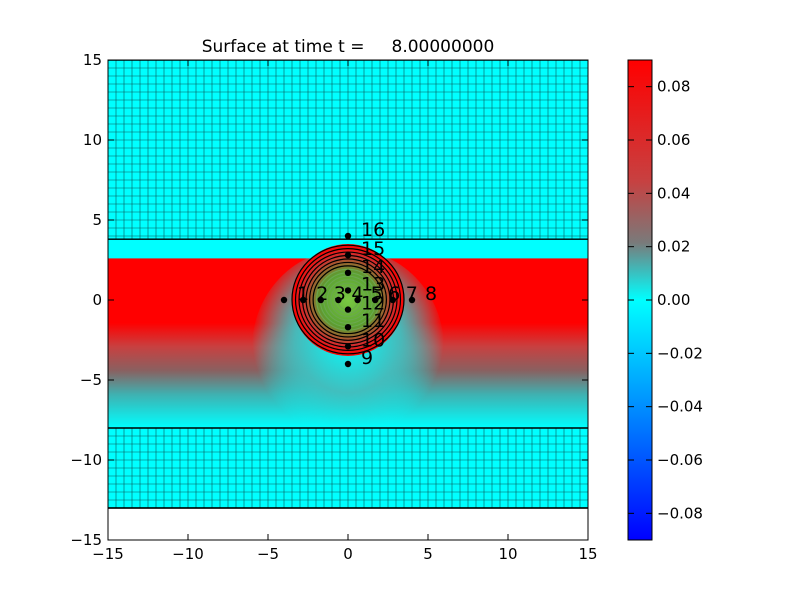 This screenshot has height=600, width=800. Describe the element at coordinates (673, 193) in the screenshot. I see `colorbar-tick-label: 0.04` at that location.